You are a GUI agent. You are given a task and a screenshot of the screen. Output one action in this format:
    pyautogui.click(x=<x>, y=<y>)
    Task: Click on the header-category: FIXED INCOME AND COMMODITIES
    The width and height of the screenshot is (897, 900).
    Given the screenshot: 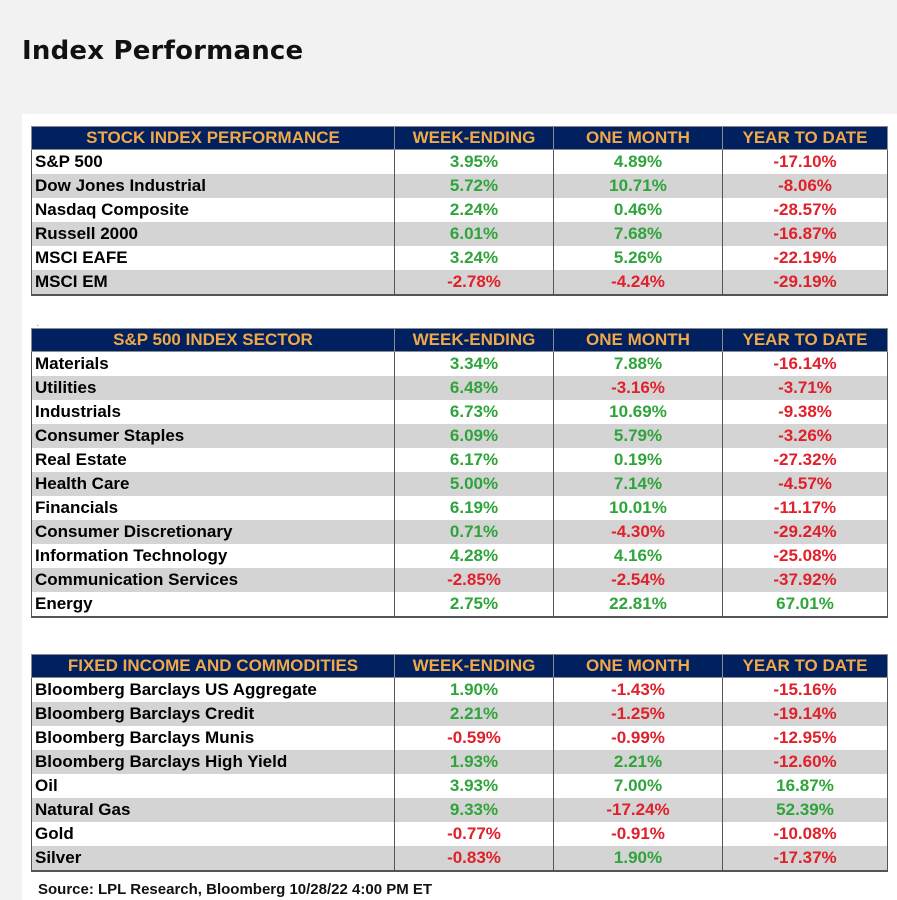 What is the action you would take?
    pyautogui.click(x=213, y=666)
    